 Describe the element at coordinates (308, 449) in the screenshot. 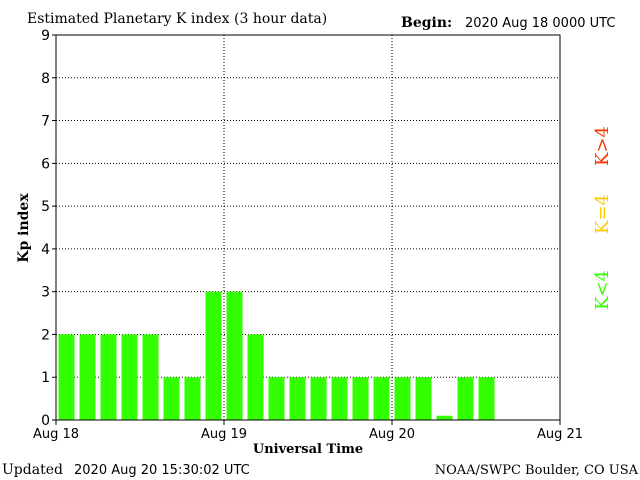

I see `x-axis-label: Universal Time` at that location.